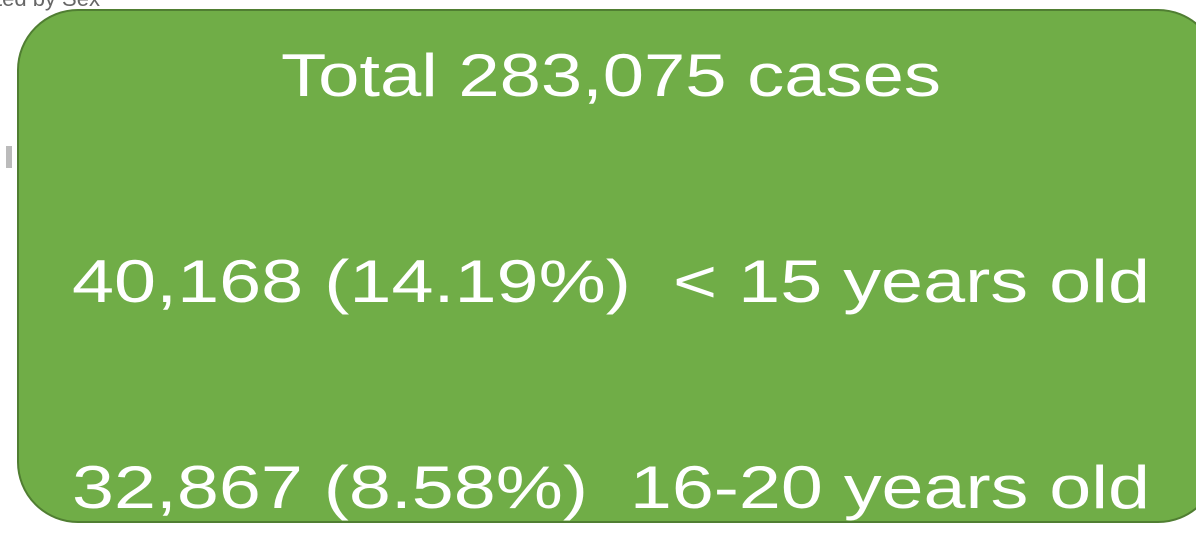  What do you see at coordinates (9, 157) in the screenshot?
I see `edge-marker` at bounding box center [9, 157].